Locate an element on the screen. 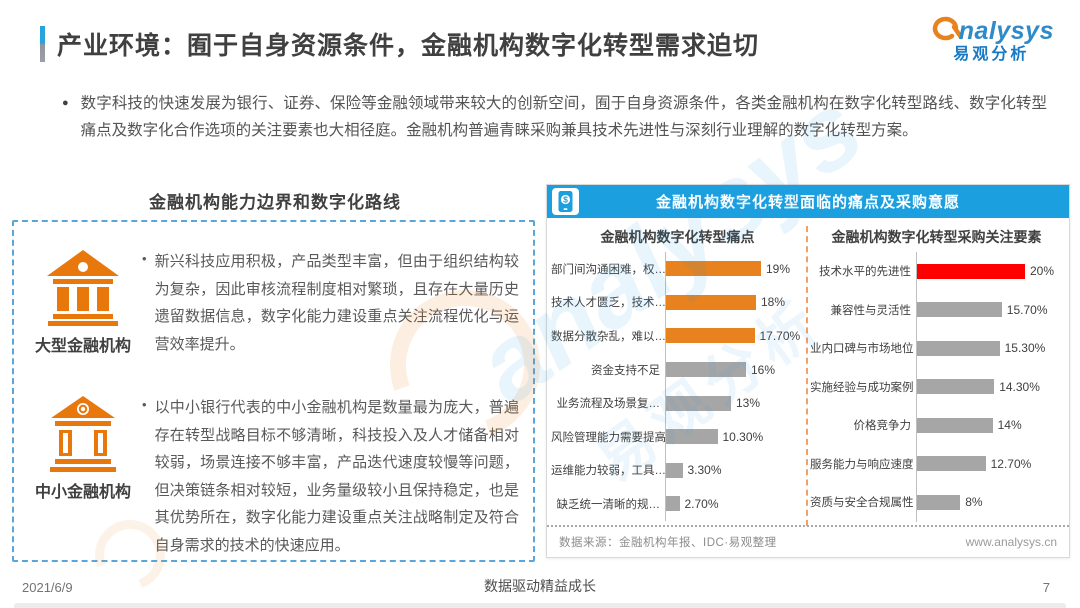 The image size is (1080, 608). bar-track: 2.70% is located at coordinates (734, 504).